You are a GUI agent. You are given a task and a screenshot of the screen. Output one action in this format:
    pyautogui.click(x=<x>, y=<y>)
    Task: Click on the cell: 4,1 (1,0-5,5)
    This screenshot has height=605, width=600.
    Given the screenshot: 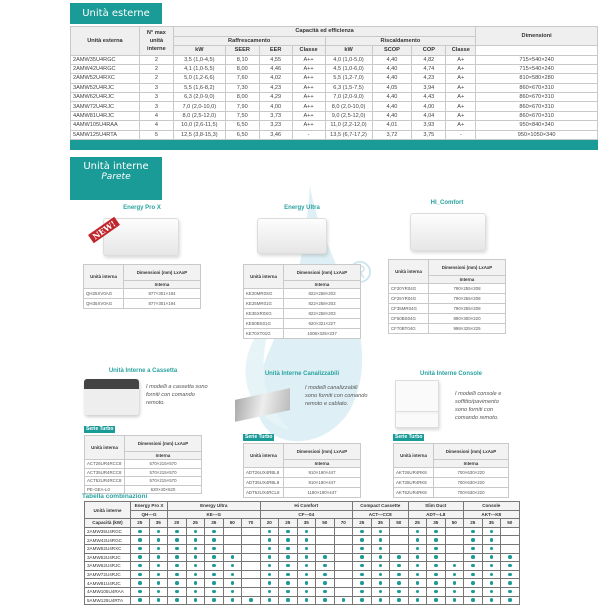 What is the action you would take?
    pyautogui.click(x=199, y=69)
    